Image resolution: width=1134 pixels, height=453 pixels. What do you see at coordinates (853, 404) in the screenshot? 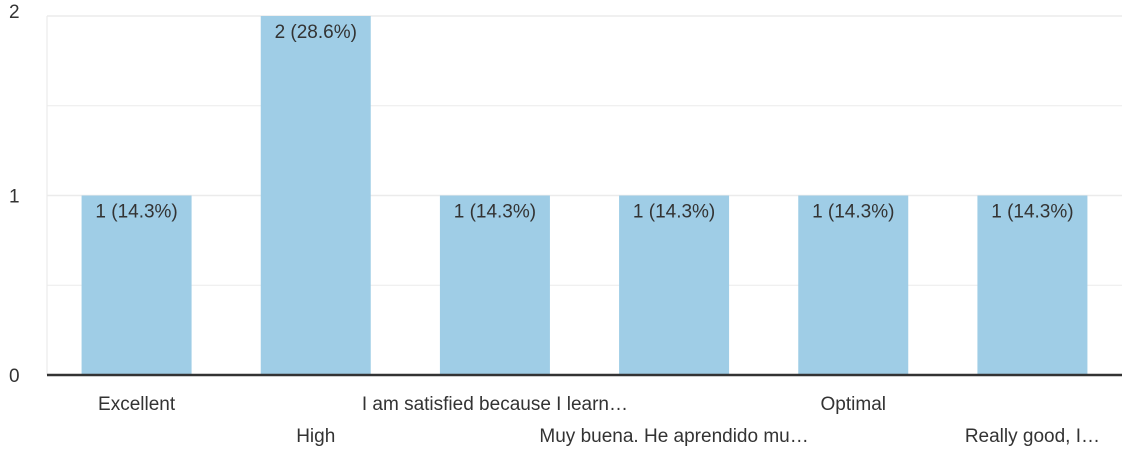
I see `x-tick-label: Optimal` at bounding box center [853, 404].